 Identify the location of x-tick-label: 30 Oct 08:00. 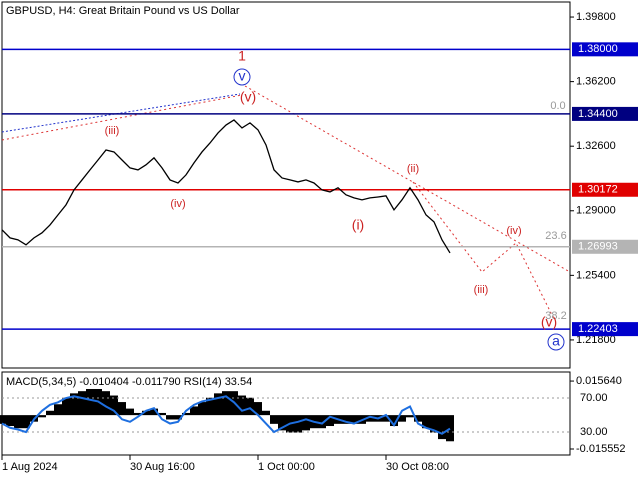
(417, 467).